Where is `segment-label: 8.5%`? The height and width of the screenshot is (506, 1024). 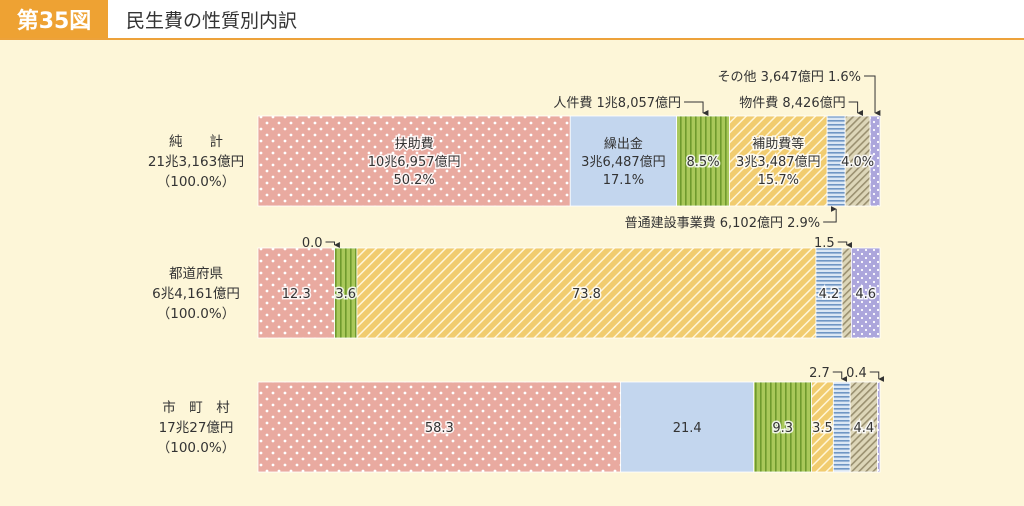 segment-label: 8.5% is located at coordinates (703, 162).